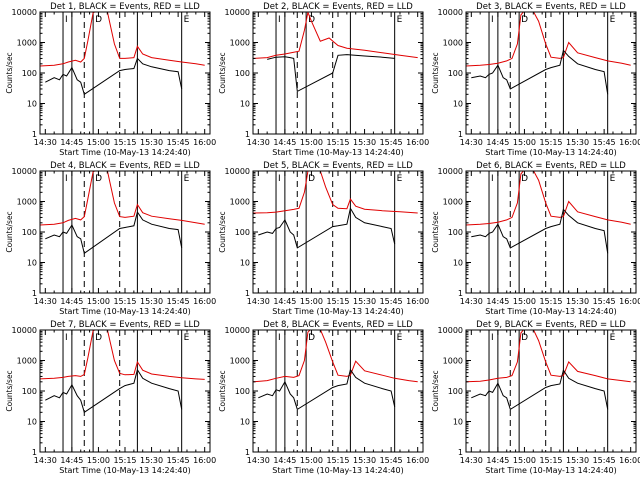 Image resolution: width=640 pixels, height=480 pixels. I want to click on panel-title: Det 2, BLACK = Events, RED = LLD, so click(338, 7).